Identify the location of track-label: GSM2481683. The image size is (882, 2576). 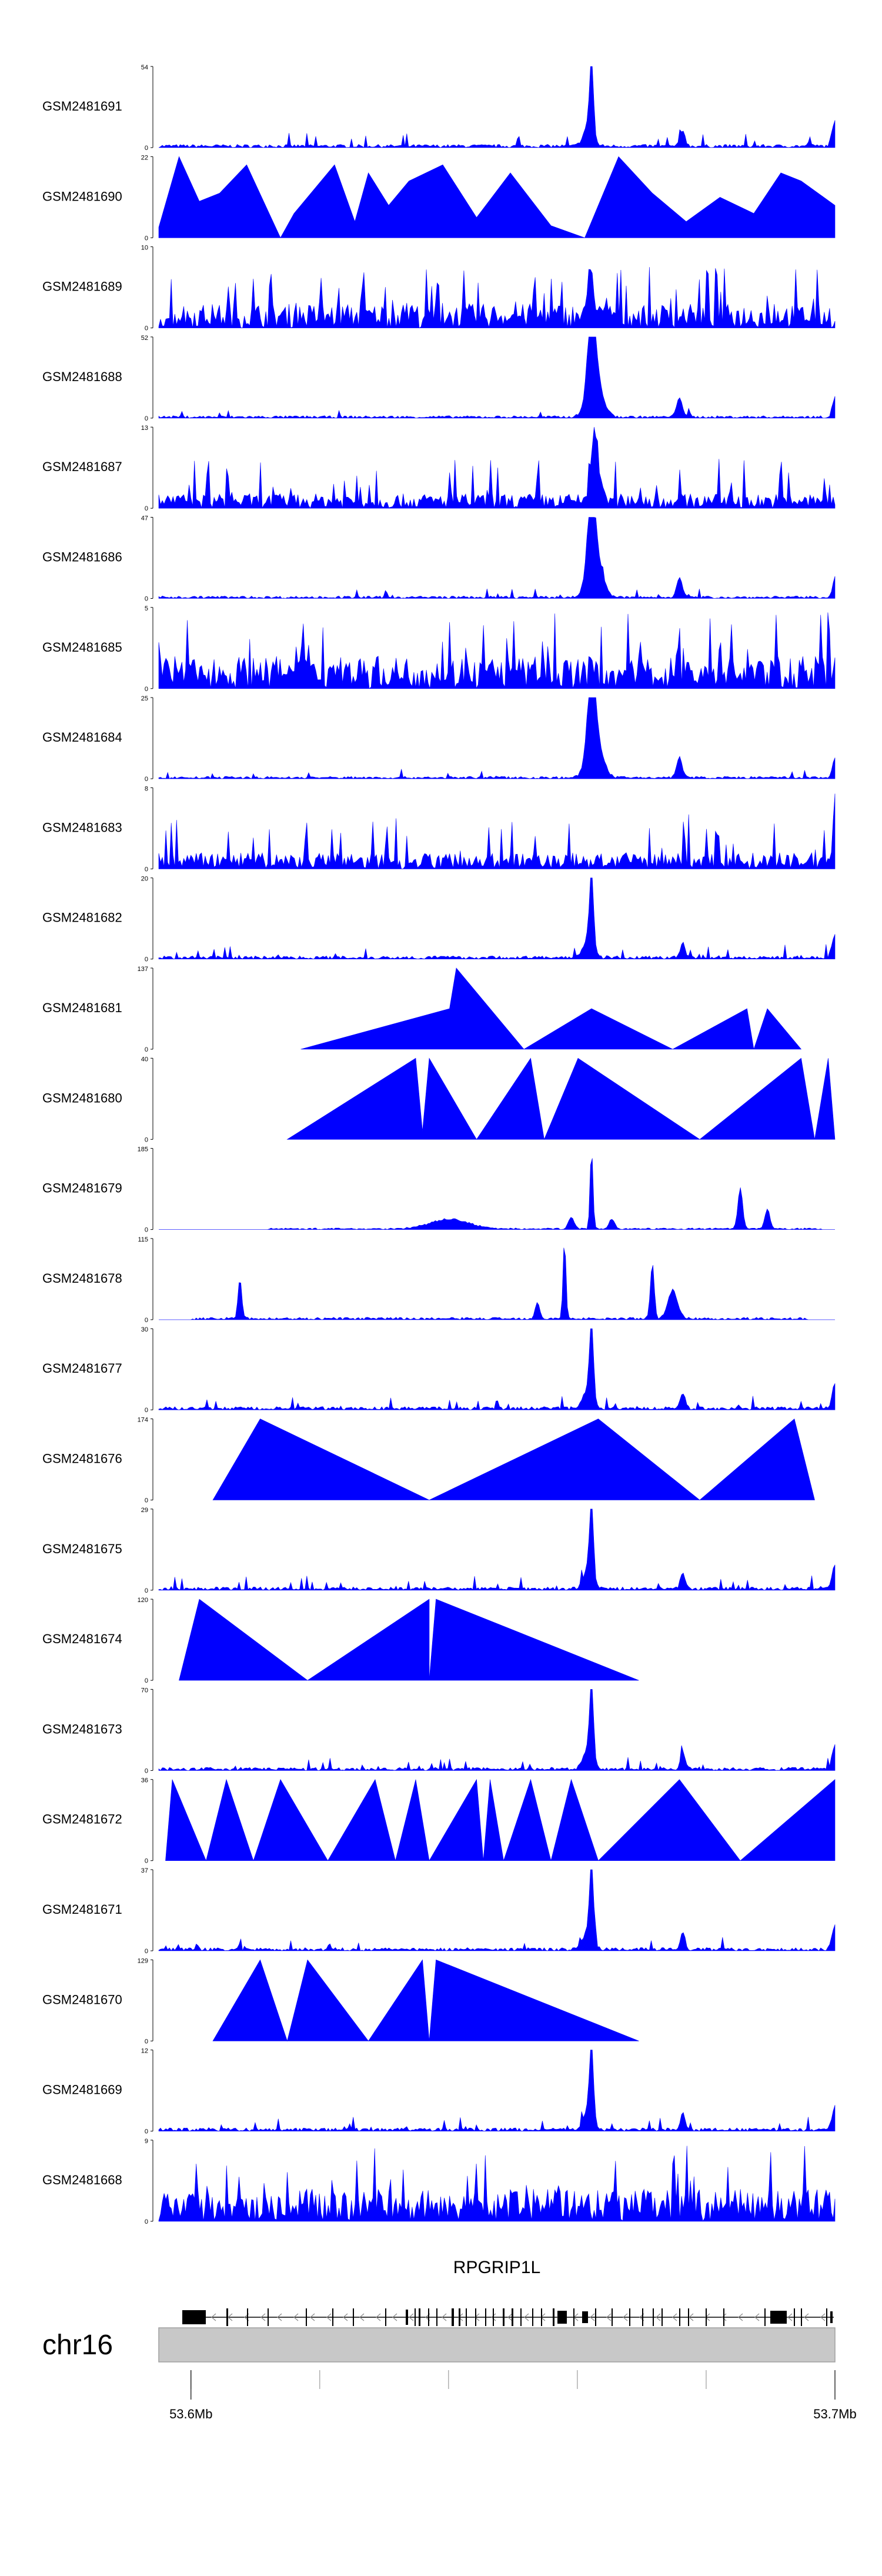
(82, 827).